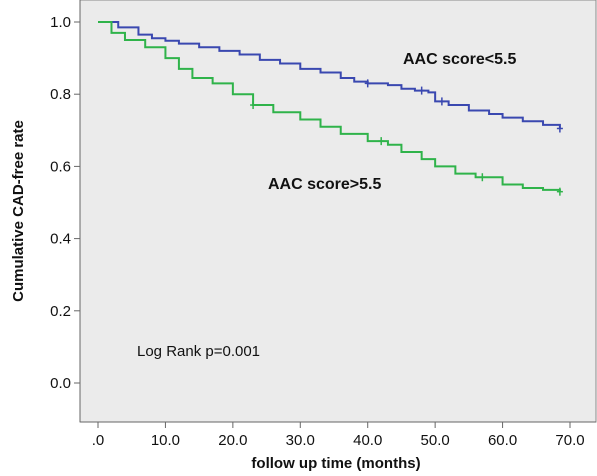  Describe the element at coordinates (60, 383) in the screenshot. I see `y-tick-label: 0.0` at that location.